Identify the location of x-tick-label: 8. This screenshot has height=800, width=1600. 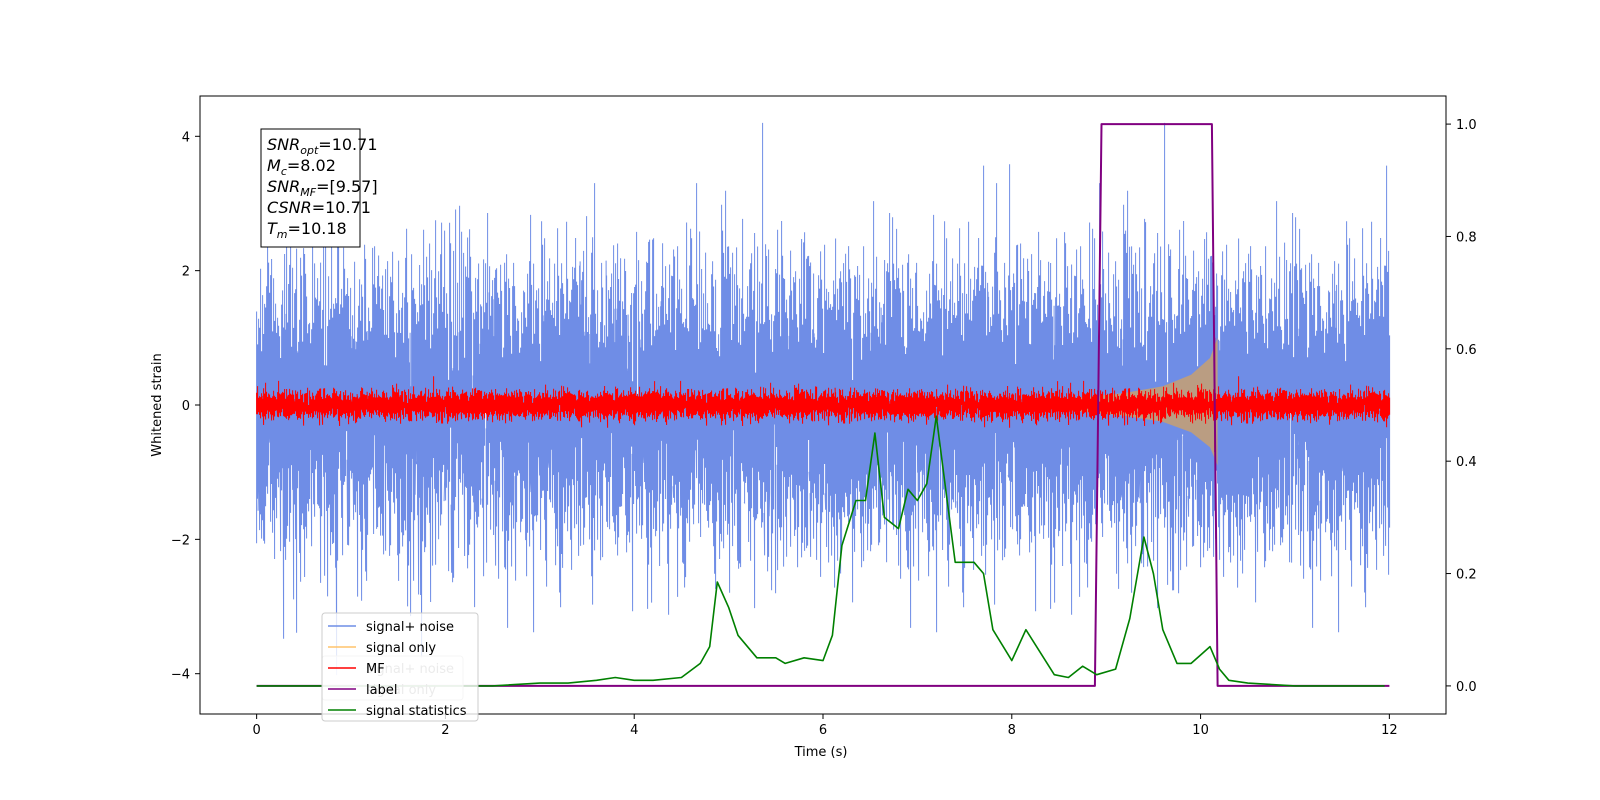
(1012, 730).